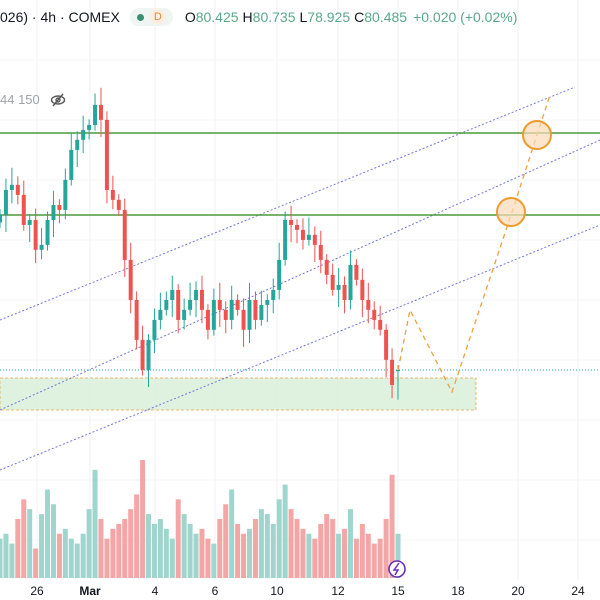 Image resolution: width=600 pixels, height=600 pixels. I want to click on lightning-icon, so click(397, 569).